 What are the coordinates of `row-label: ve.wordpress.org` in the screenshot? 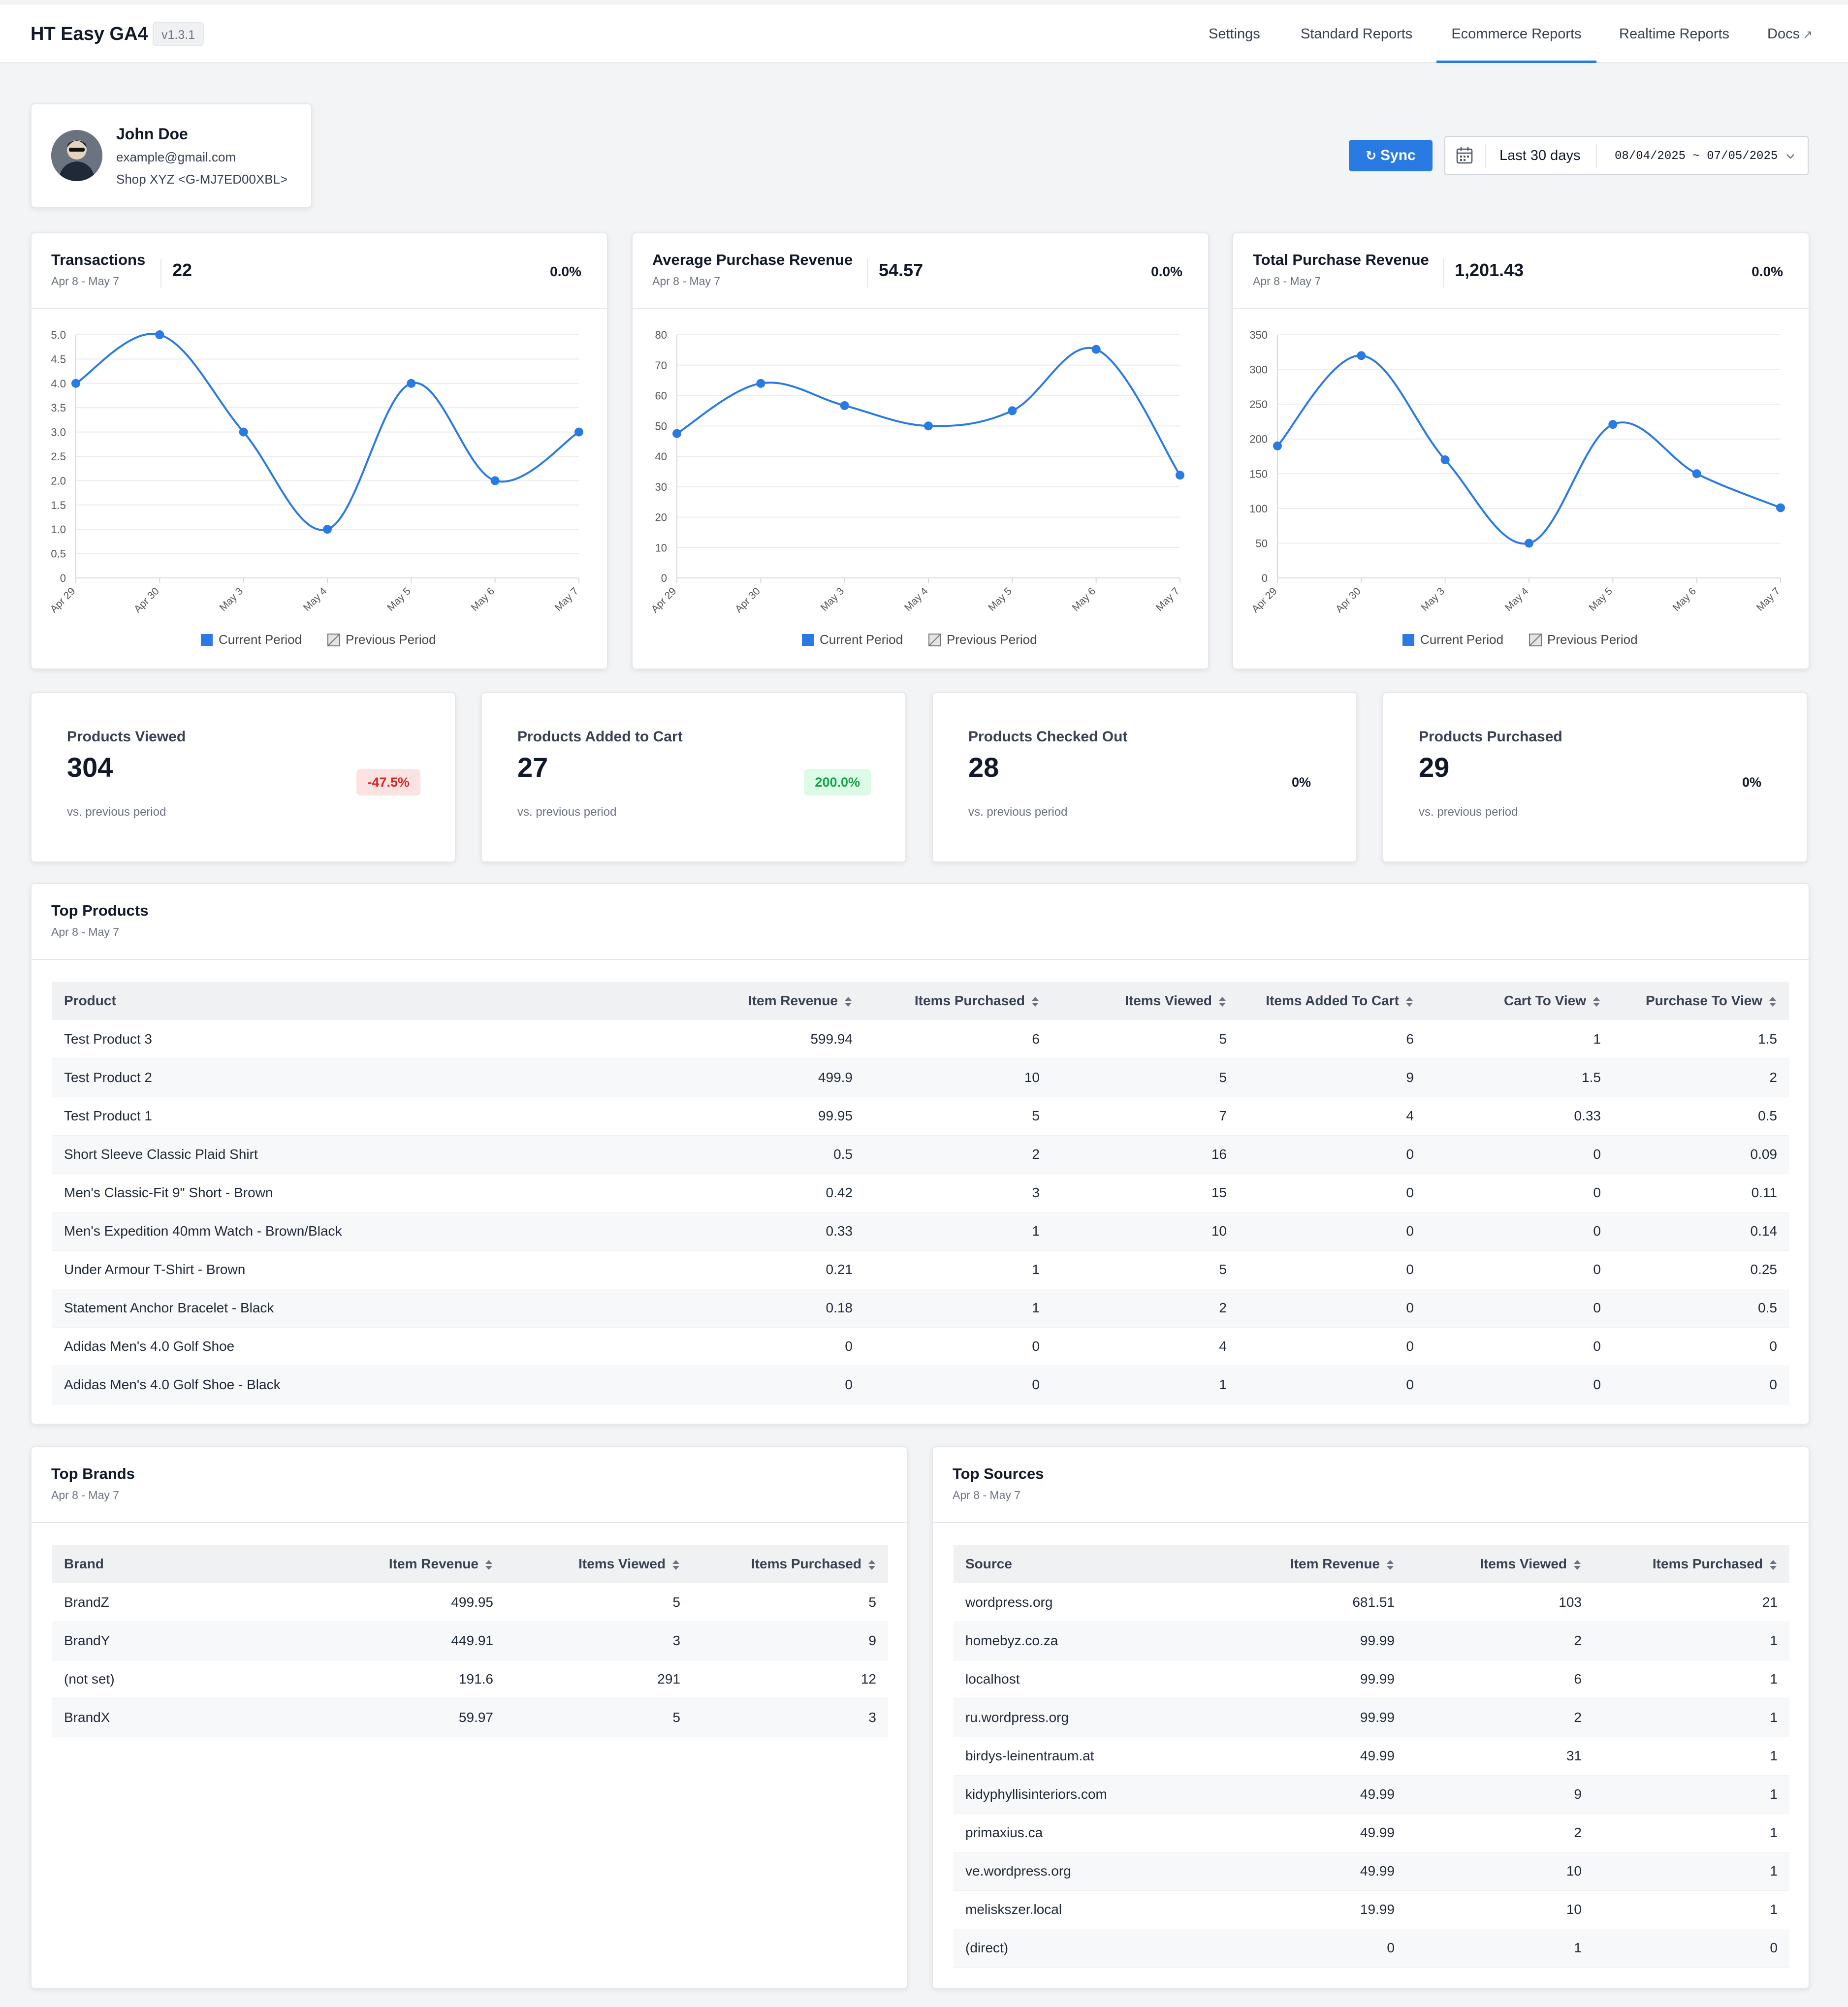 It's located at (1086, 1871).